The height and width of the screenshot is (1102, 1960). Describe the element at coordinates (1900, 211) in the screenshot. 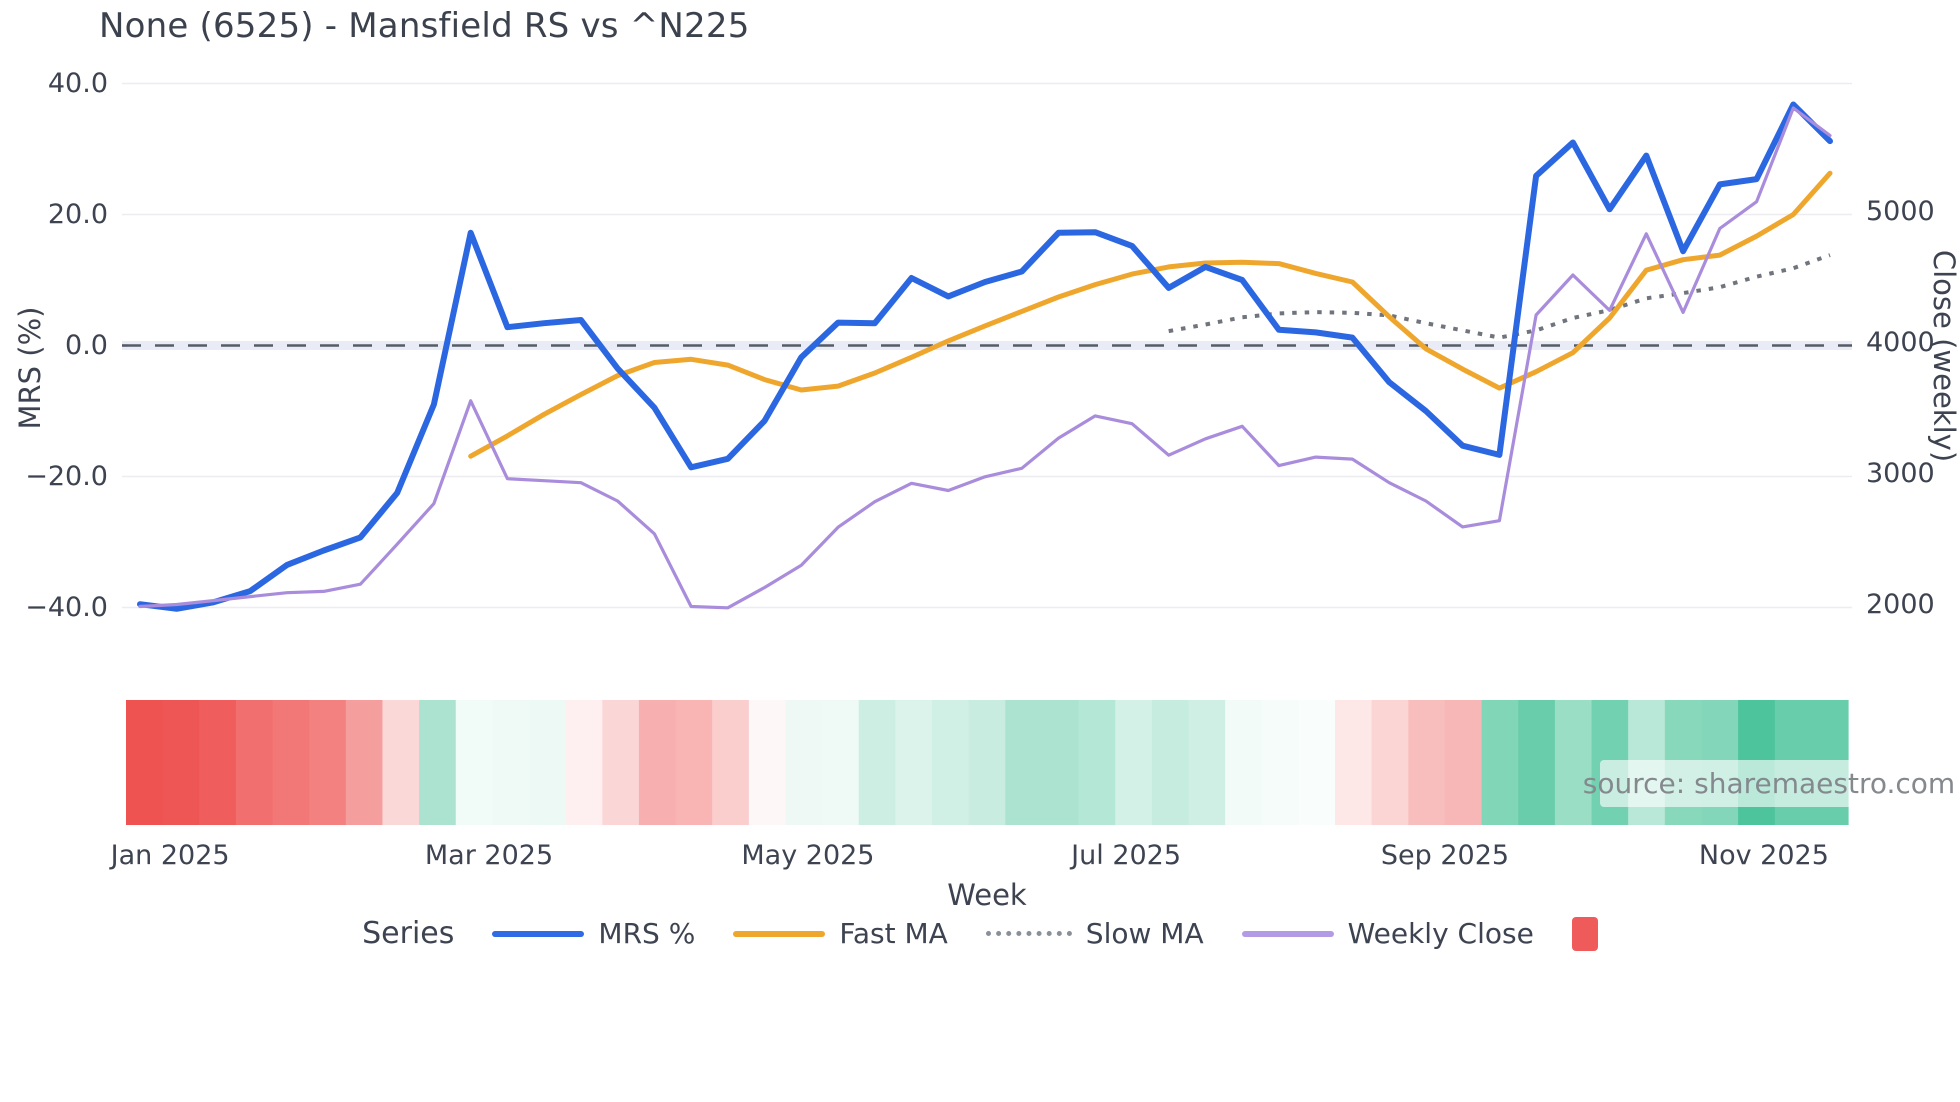

I see `right-tick-label: 5000` at that location.